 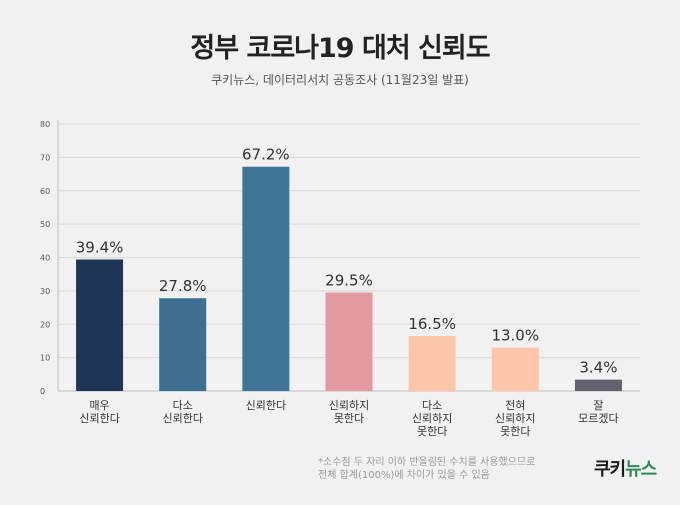 I want to click on brand-logo: 쿠키뉴스, so click(x=625, y=468).